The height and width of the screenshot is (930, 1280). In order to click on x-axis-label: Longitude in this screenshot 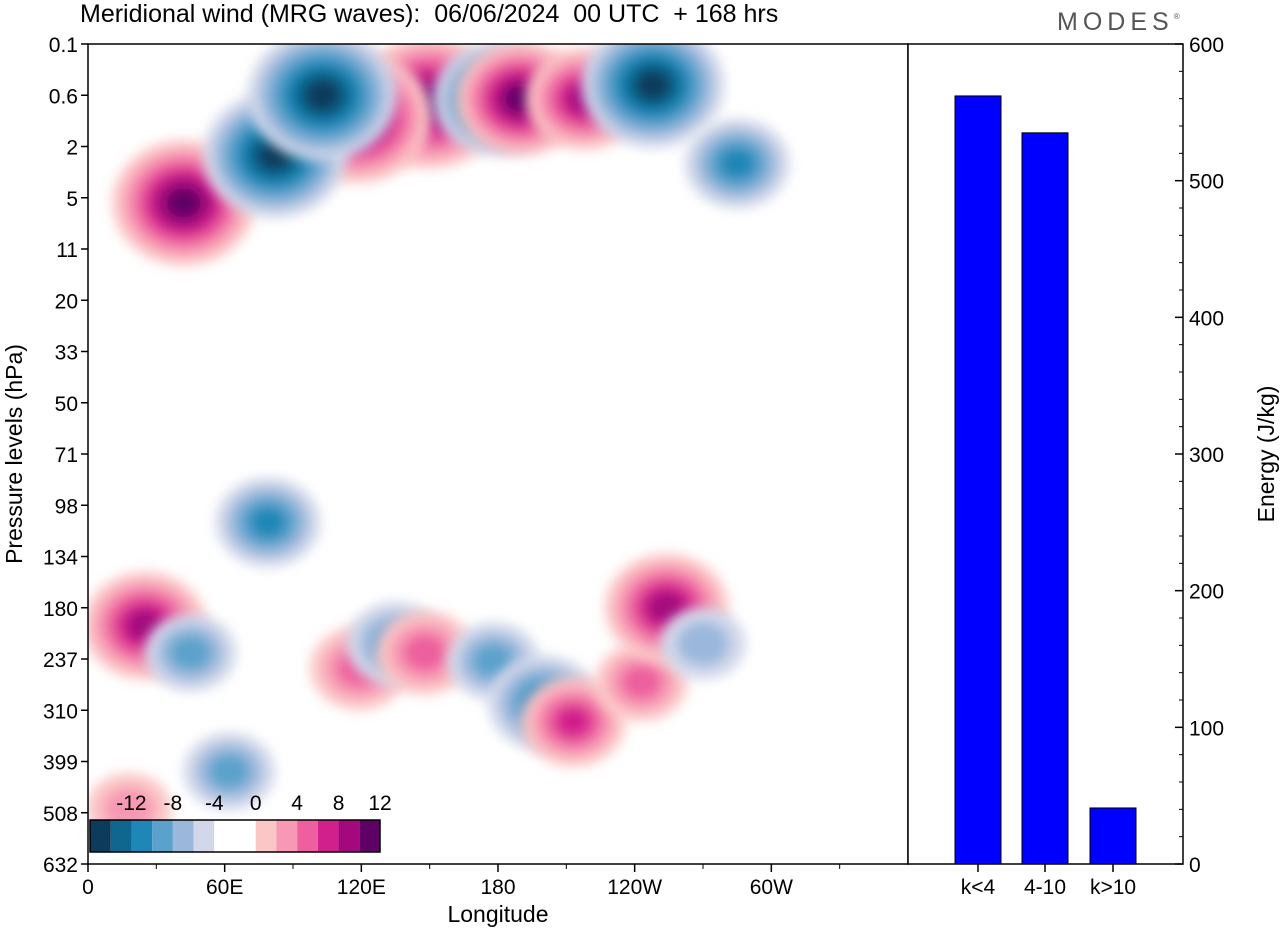, I will do `click(497, 914)`.